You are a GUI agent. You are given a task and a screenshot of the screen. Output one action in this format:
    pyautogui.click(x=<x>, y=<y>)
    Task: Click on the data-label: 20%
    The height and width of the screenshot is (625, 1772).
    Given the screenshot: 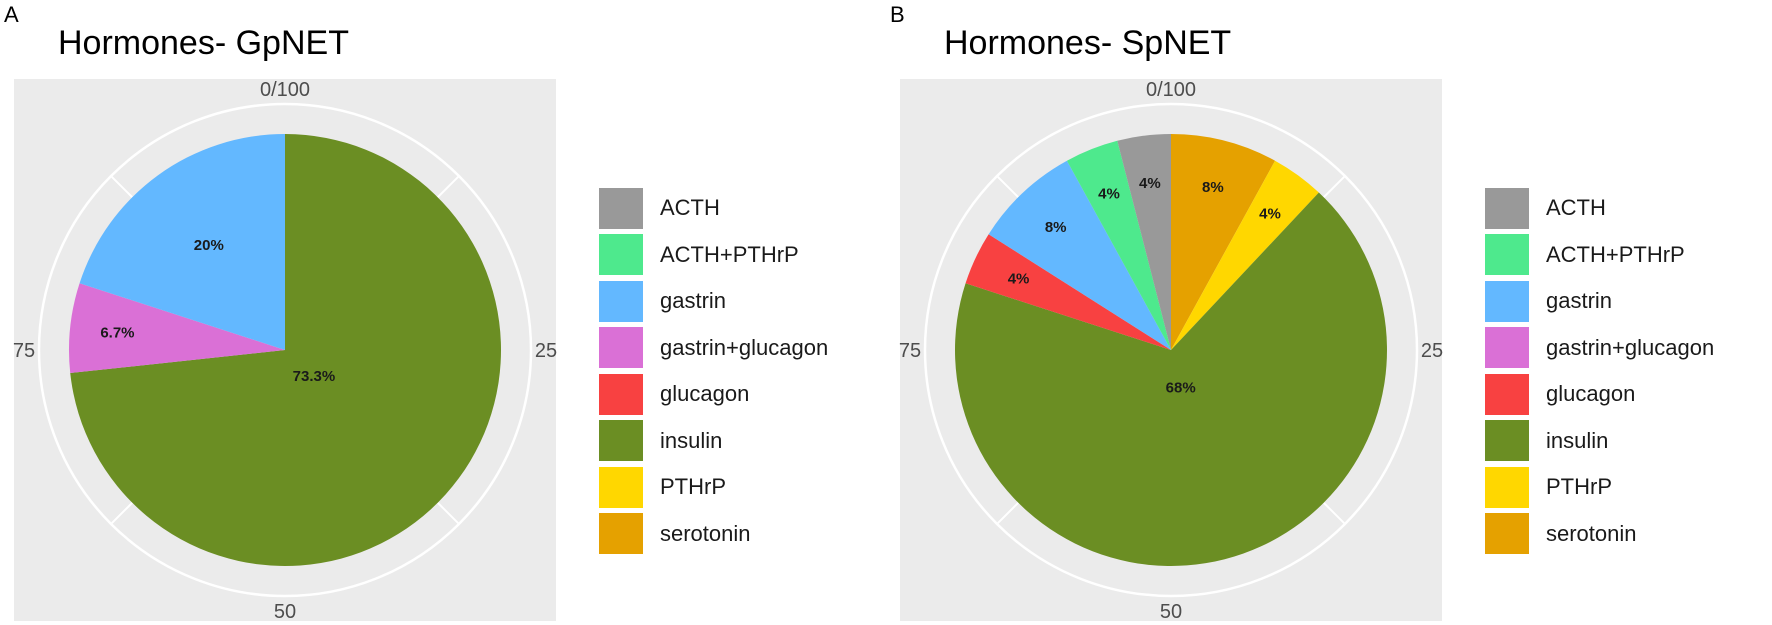 What is the action you would take?
    pyautogui.click(x=209, y=245)
    